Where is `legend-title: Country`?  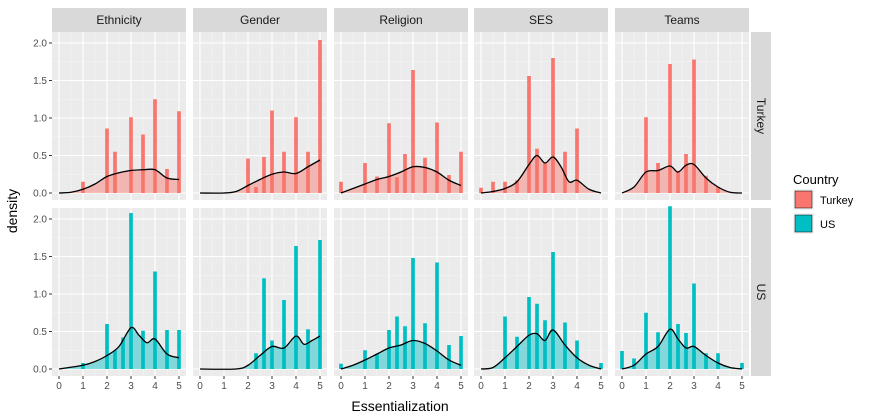 legend-title: Country is located at coordinates (816, 179).